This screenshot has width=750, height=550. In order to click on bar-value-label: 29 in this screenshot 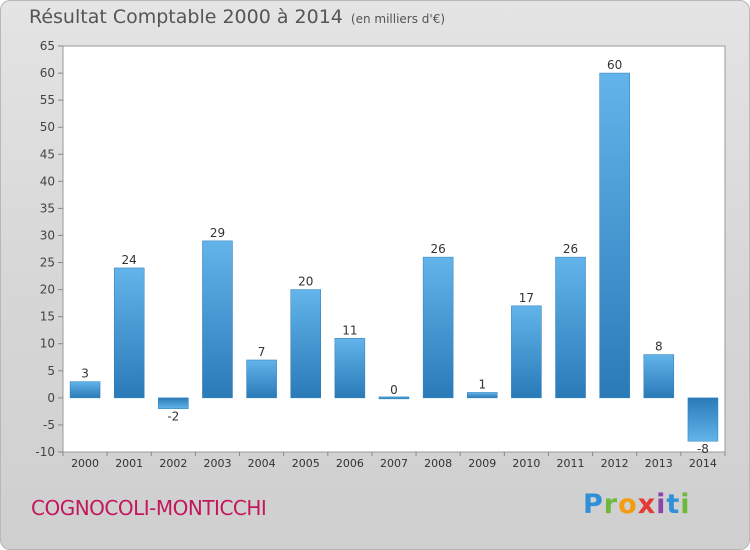, I will do `click(217, 233)`.